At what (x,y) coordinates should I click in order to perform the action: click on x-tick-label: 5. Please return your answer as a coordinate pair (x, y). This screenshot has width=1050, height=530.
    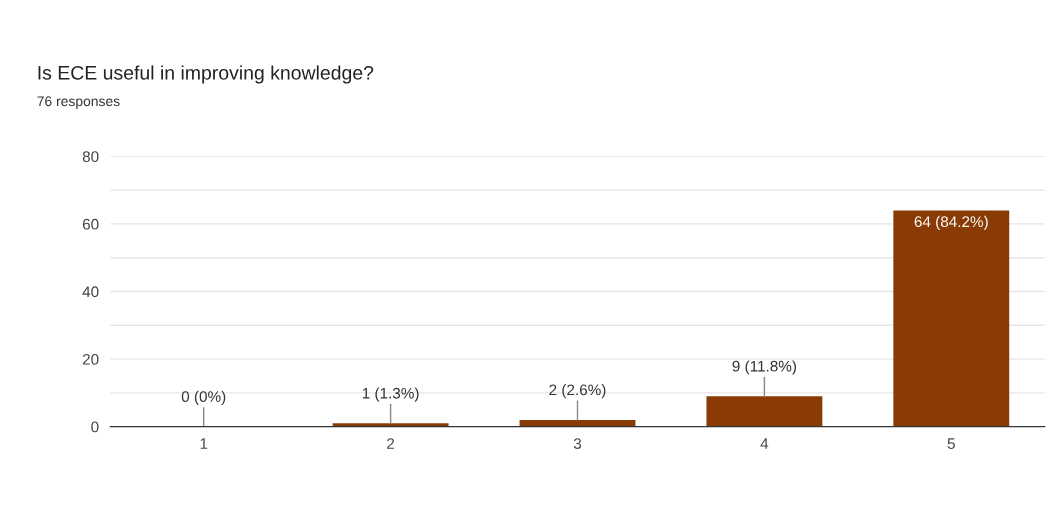
    Looking at the image, I should click on (951, 443).